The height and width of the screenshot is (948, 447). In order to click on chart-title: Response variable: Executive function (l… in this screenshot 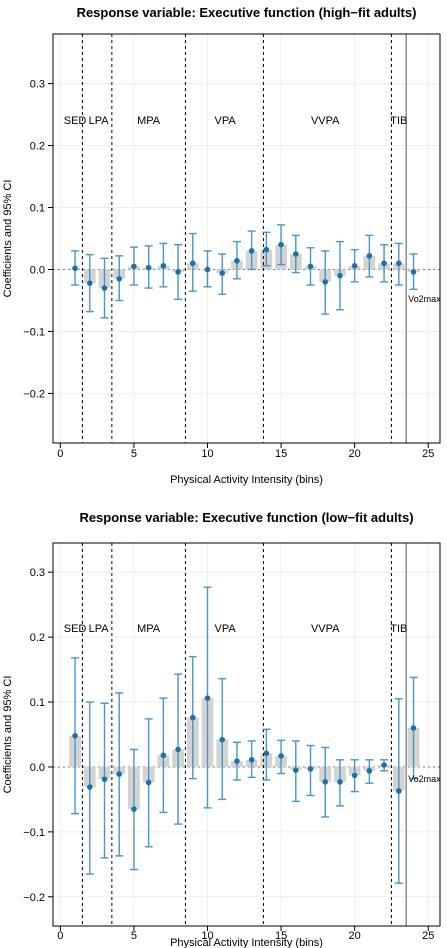, I will do `click(246, 517)`.